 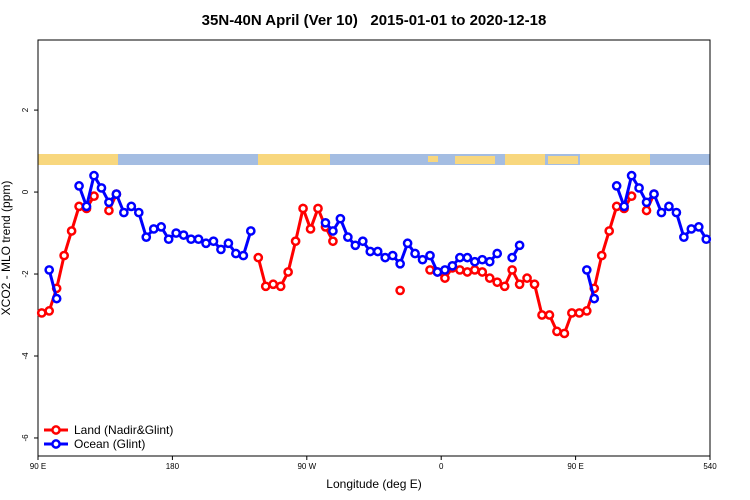 What do you see at coordinates (25, 274) in the screenshot?
I see `y-tick-label: -2` at bounding box center [25, 274].